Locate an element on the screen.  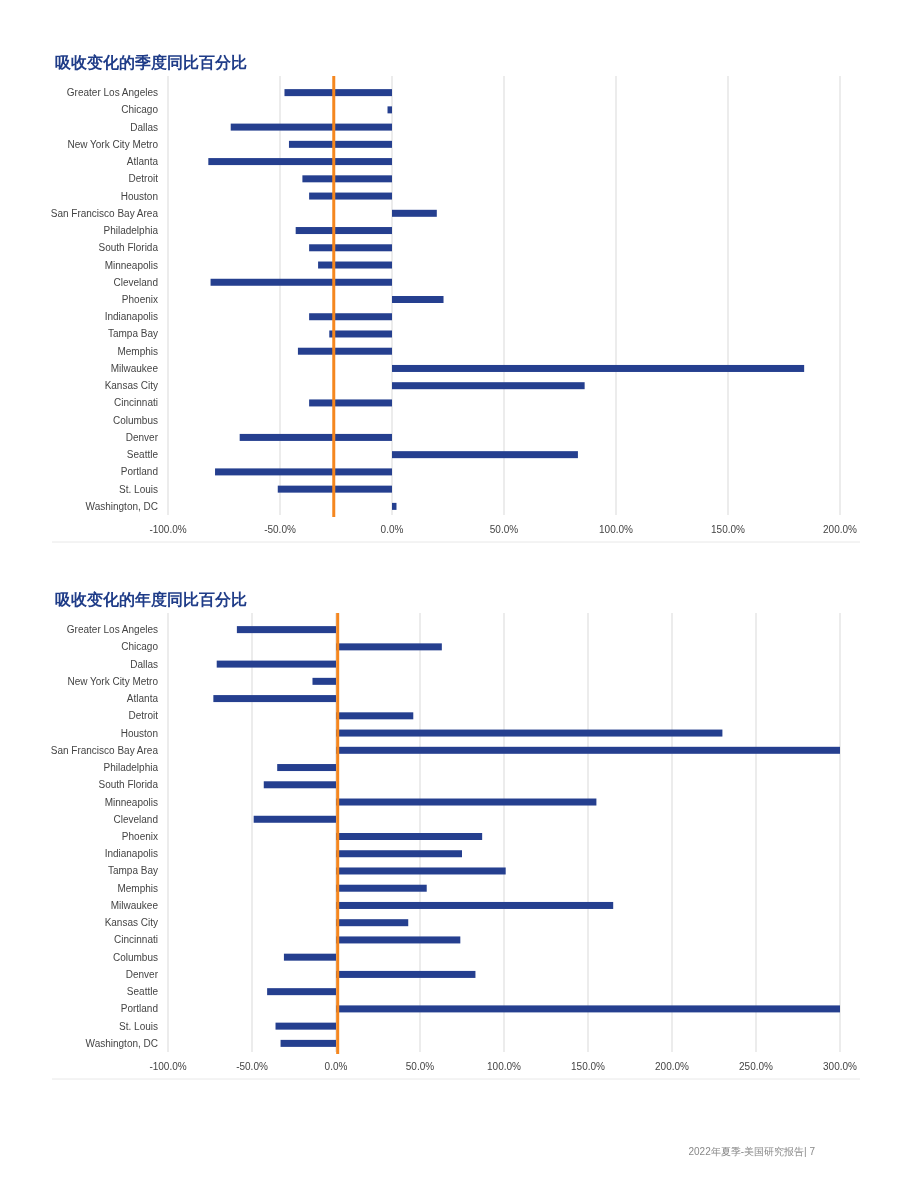
x-tick-label: 300.0% is located at coordinates (840, 1066).